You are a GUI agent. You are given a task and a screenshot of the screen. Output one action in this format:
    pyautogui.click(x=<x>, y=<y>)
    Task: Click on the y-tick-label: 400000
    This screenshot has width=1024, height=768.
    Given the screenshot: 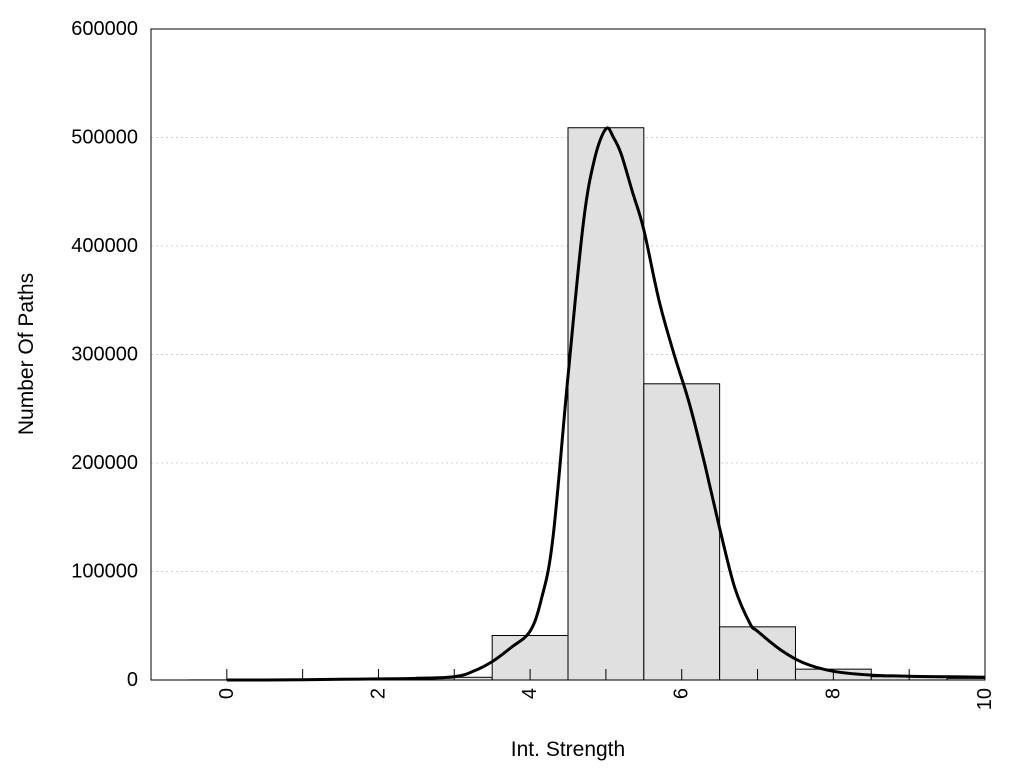 What is the action you would take?
    pyautogui.click(x=104, y=246)
    